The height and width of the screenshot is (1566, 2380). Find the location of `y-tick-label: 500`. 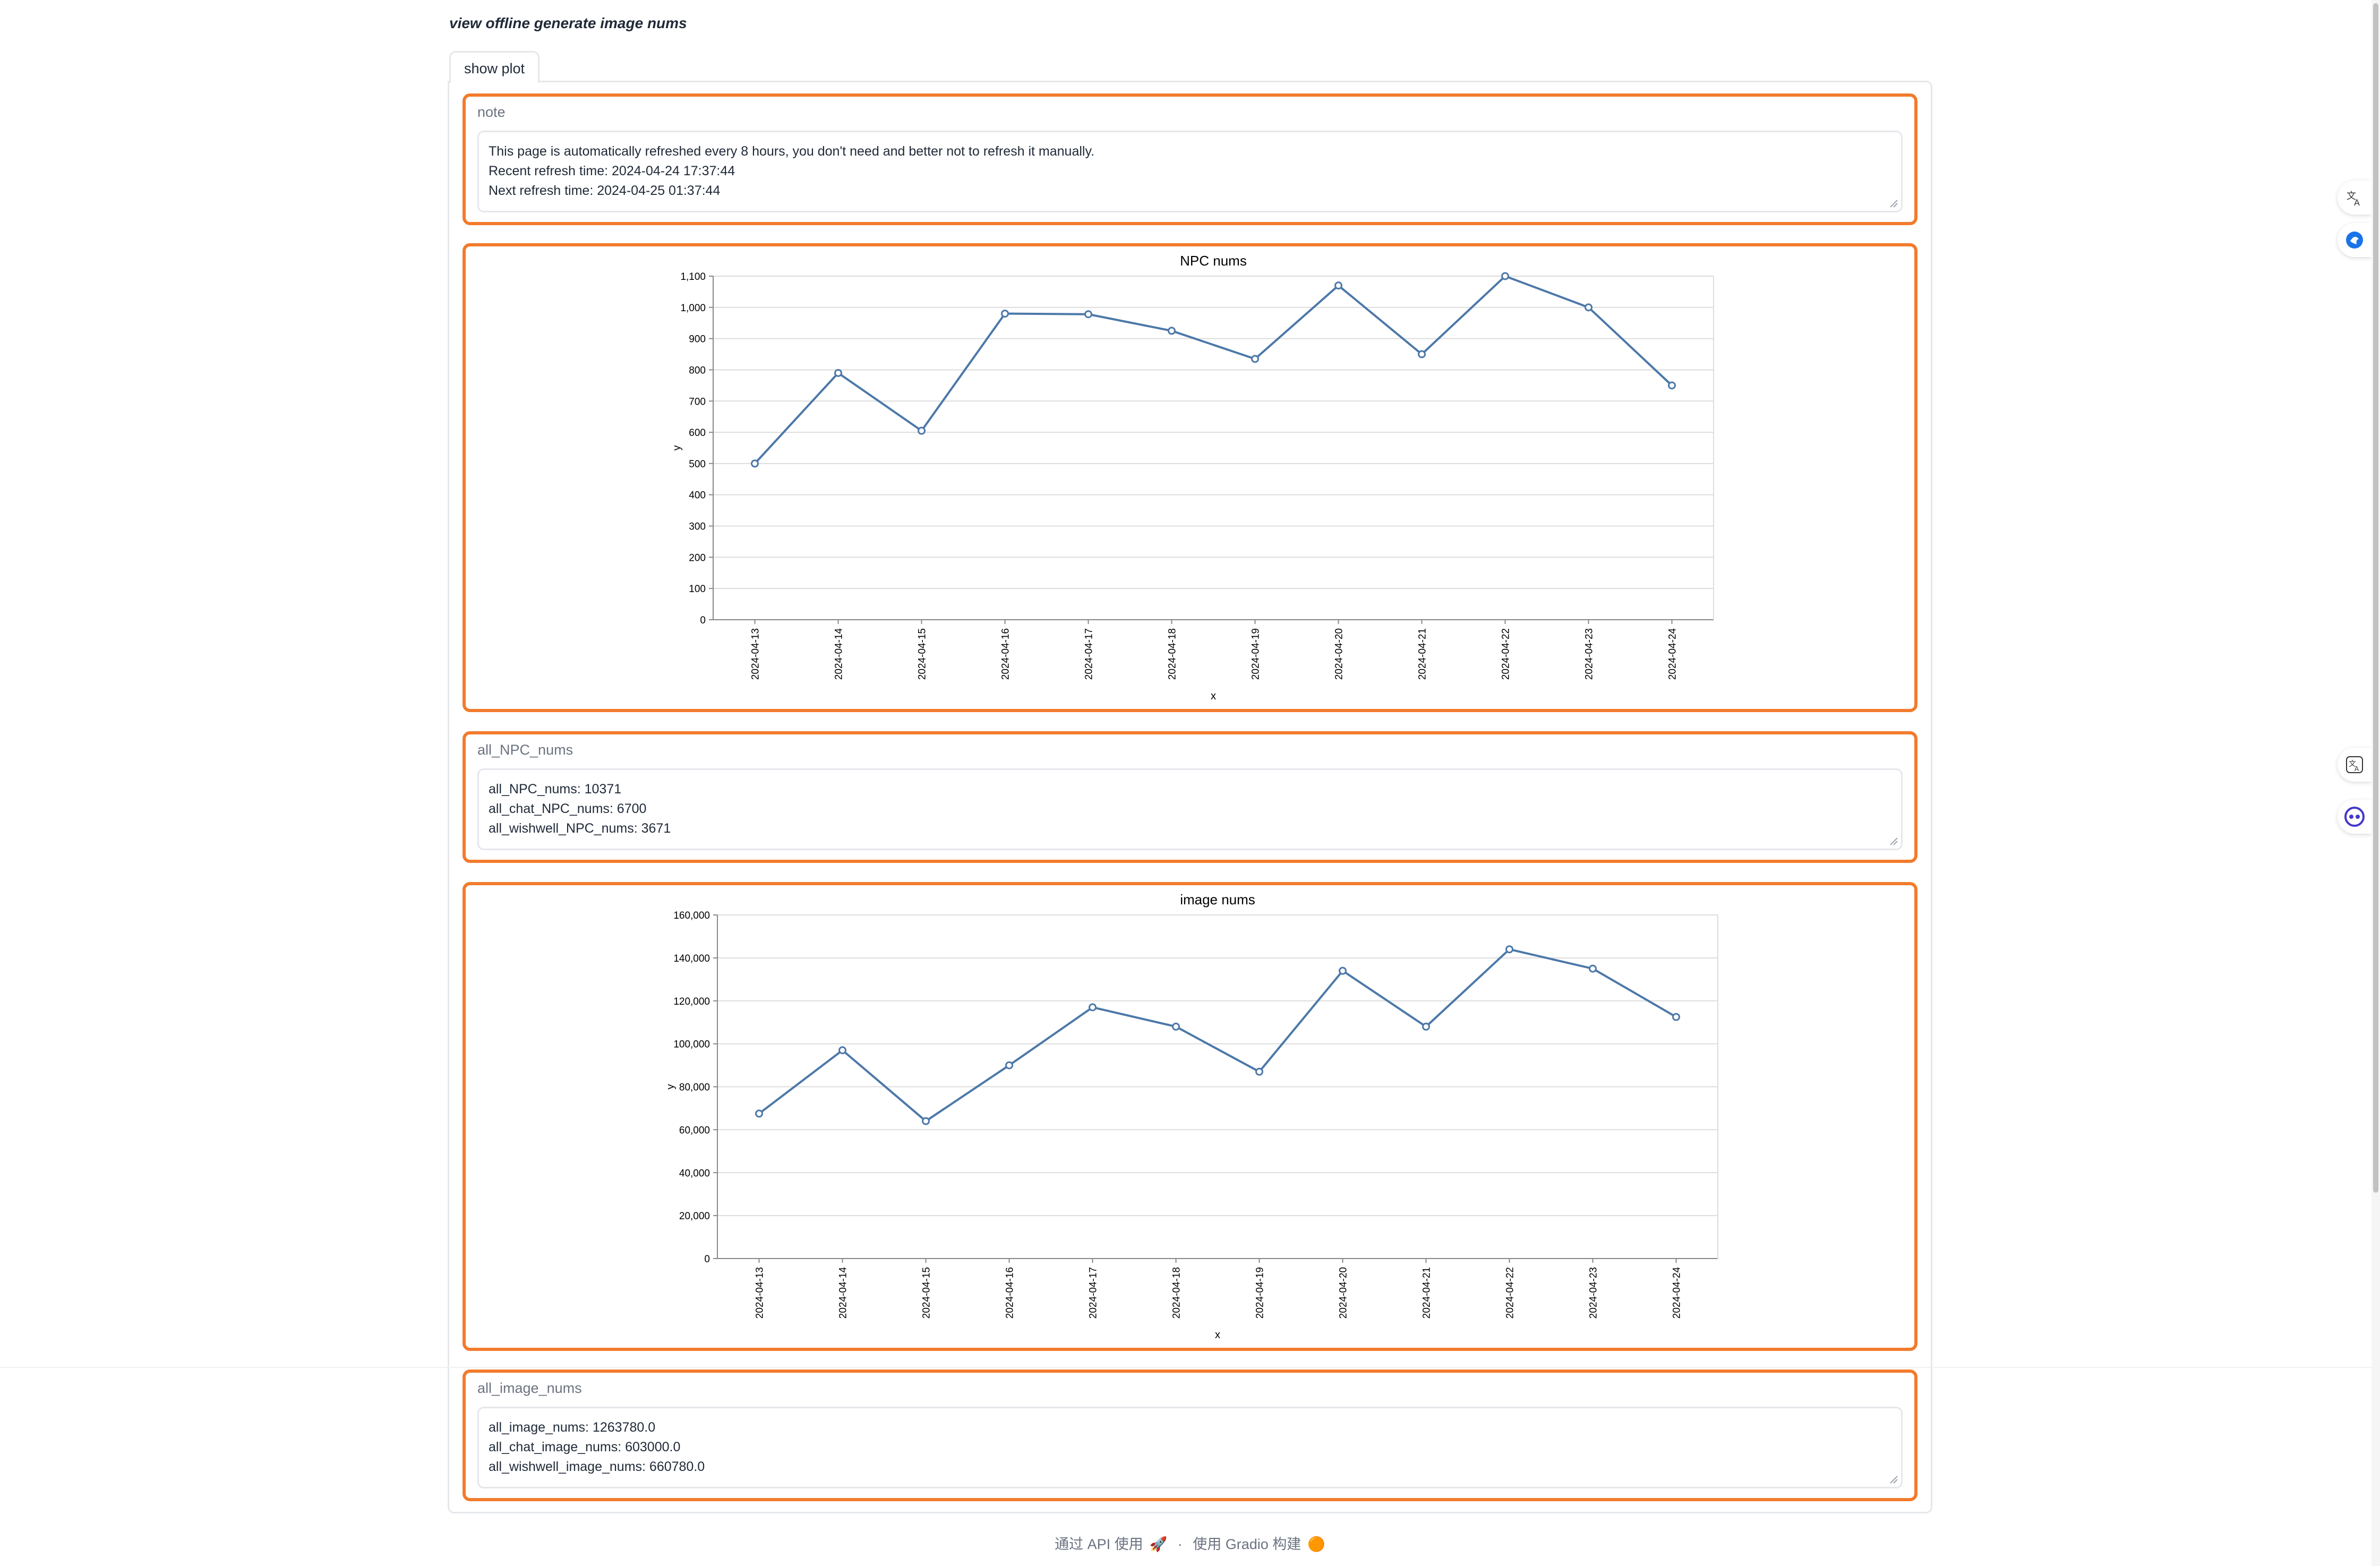

y-tick-label: 500 is located at coordinates (697, 464).